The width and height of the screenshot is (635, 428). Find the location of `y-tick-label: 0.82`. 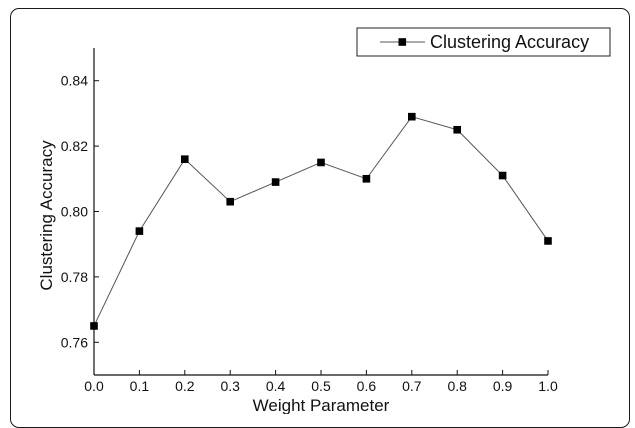

y-tick-label: 0.82 is located at coordinates (74, 146).